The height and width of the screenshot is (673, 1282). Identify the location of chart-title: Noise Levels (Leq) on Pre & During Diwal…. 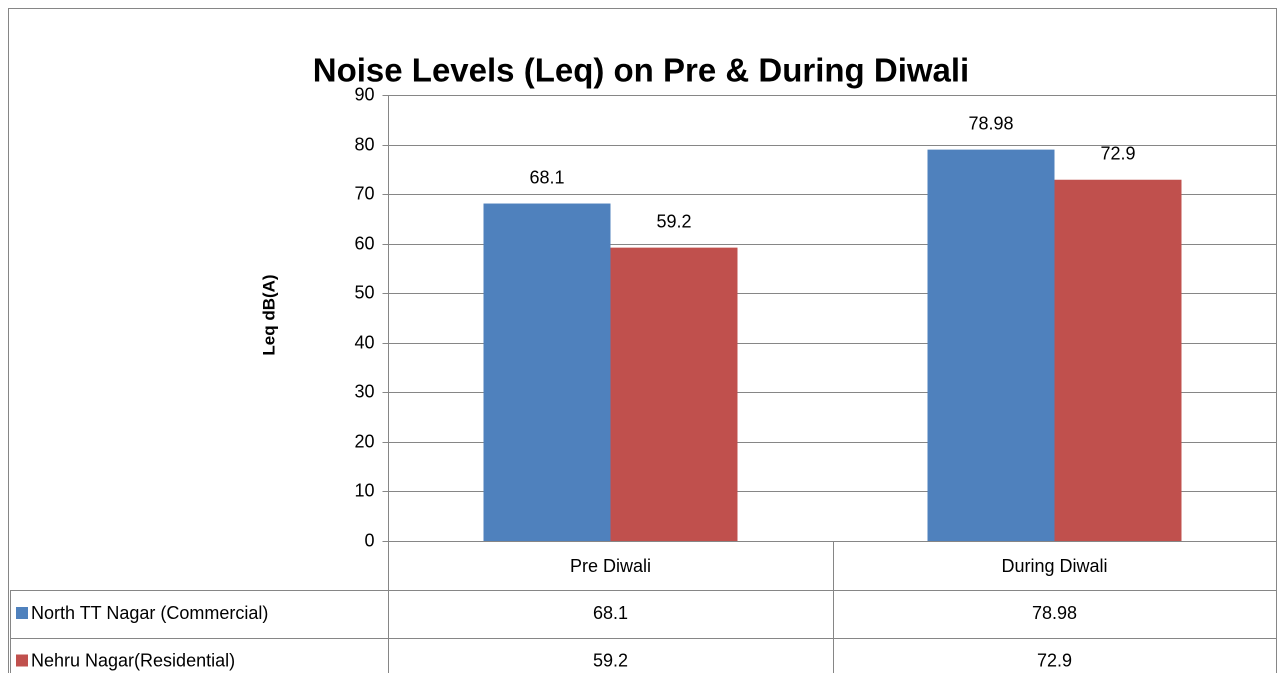
(641, 70).